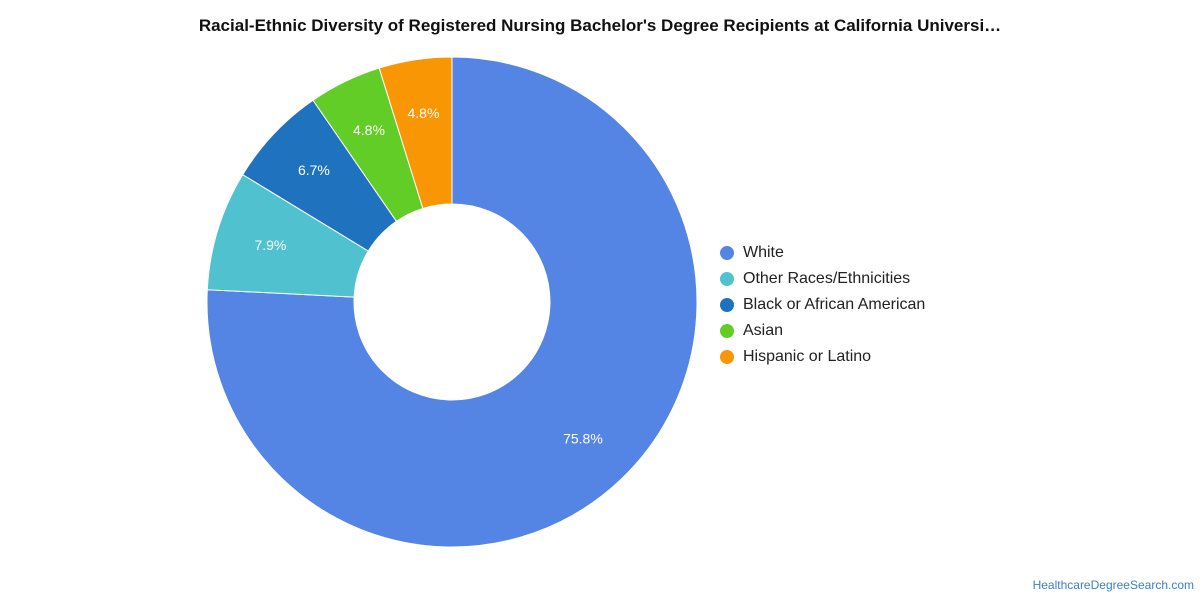 Image resolution: width=1200 pixels, height=600 pixels. Describe the element at coordinates (369, 130) in the screenshot. I see `slice-label-asian: 4.8%` at that location.